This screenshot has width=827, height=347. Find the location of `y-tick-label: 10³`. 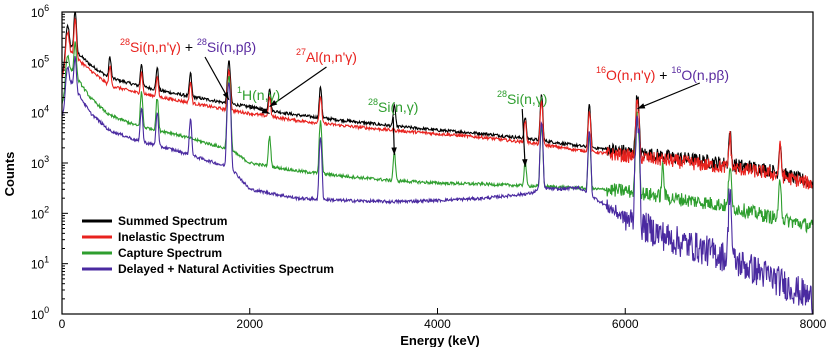

y-tick-label: 10³ is located at coordinates (40, 162).